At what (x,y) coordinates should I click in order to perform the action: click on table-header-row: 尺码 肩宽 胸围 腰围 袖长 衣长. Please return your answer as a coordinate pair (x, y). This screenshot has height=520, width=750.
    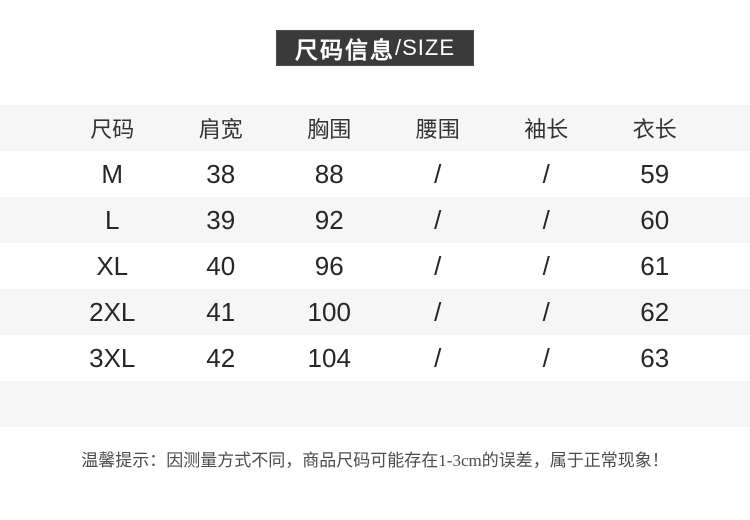
    Looking at the image, I should click on (375, 128).